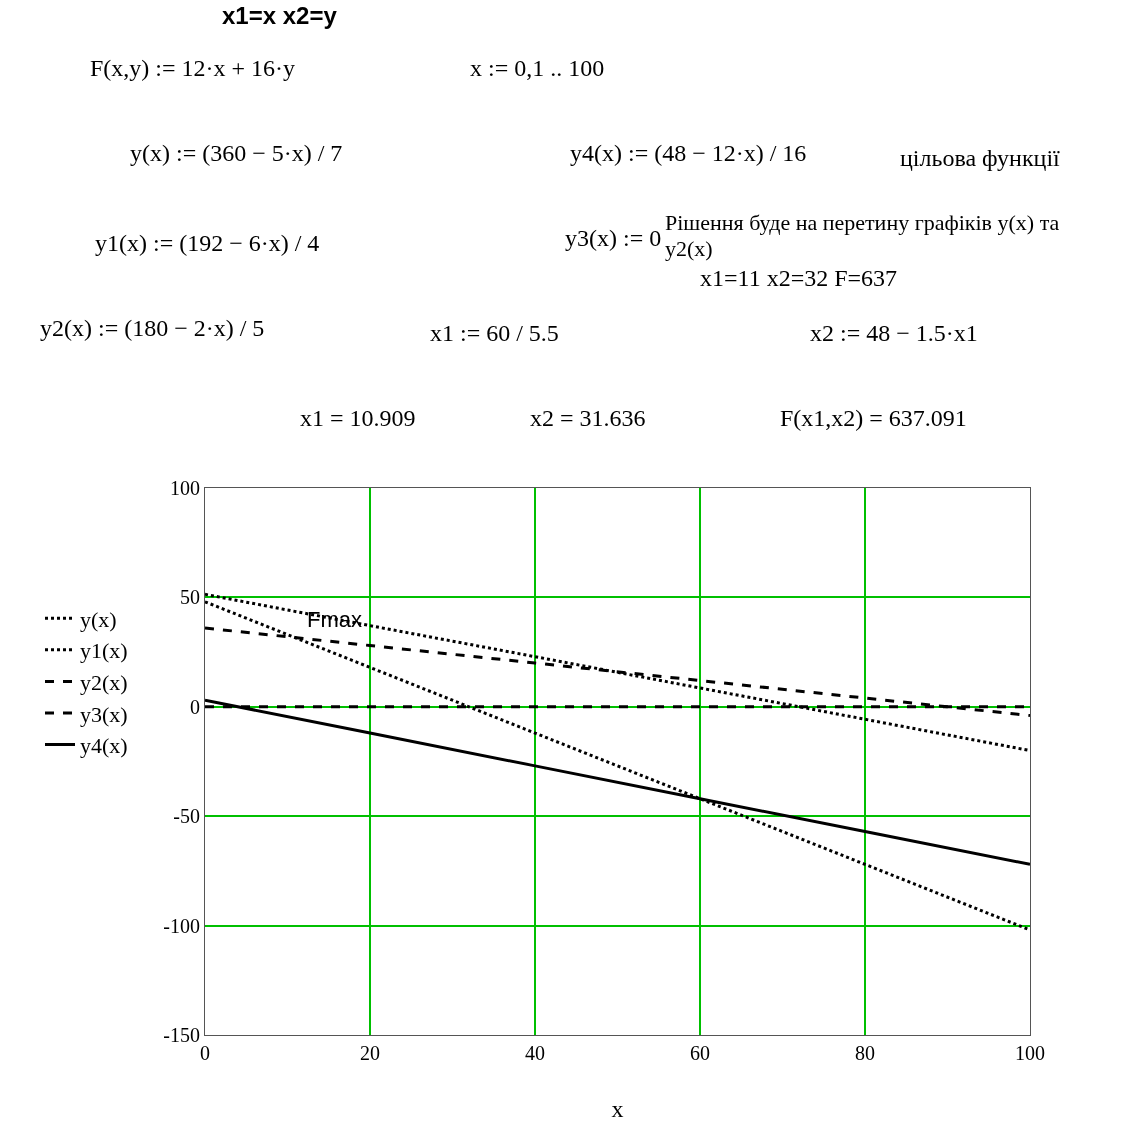  I want to click on legend-label: y4(x), so click(104, 746).